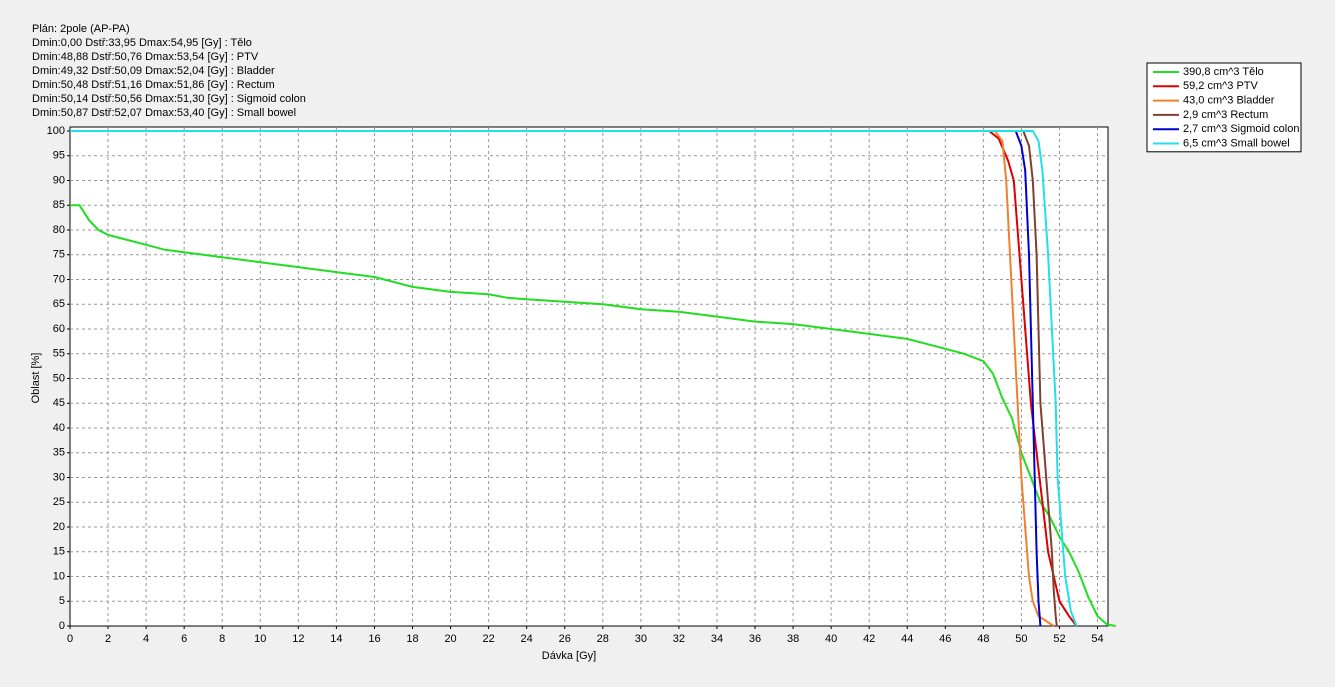 This screenshot has height=687, width=1335. I want to click on x-tick-label: 2, so click(108, 639).